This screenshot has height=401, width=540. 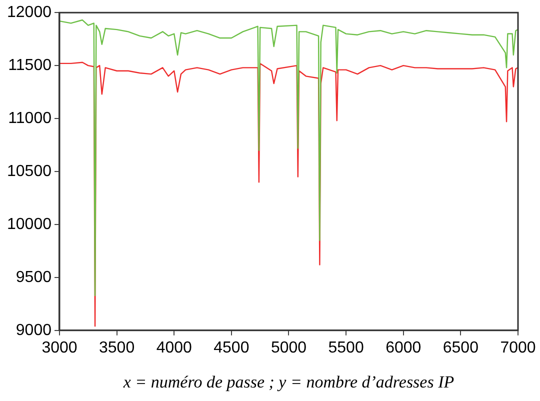 I want to click on y-tick-label: 11500, so click(x=30, y=65).